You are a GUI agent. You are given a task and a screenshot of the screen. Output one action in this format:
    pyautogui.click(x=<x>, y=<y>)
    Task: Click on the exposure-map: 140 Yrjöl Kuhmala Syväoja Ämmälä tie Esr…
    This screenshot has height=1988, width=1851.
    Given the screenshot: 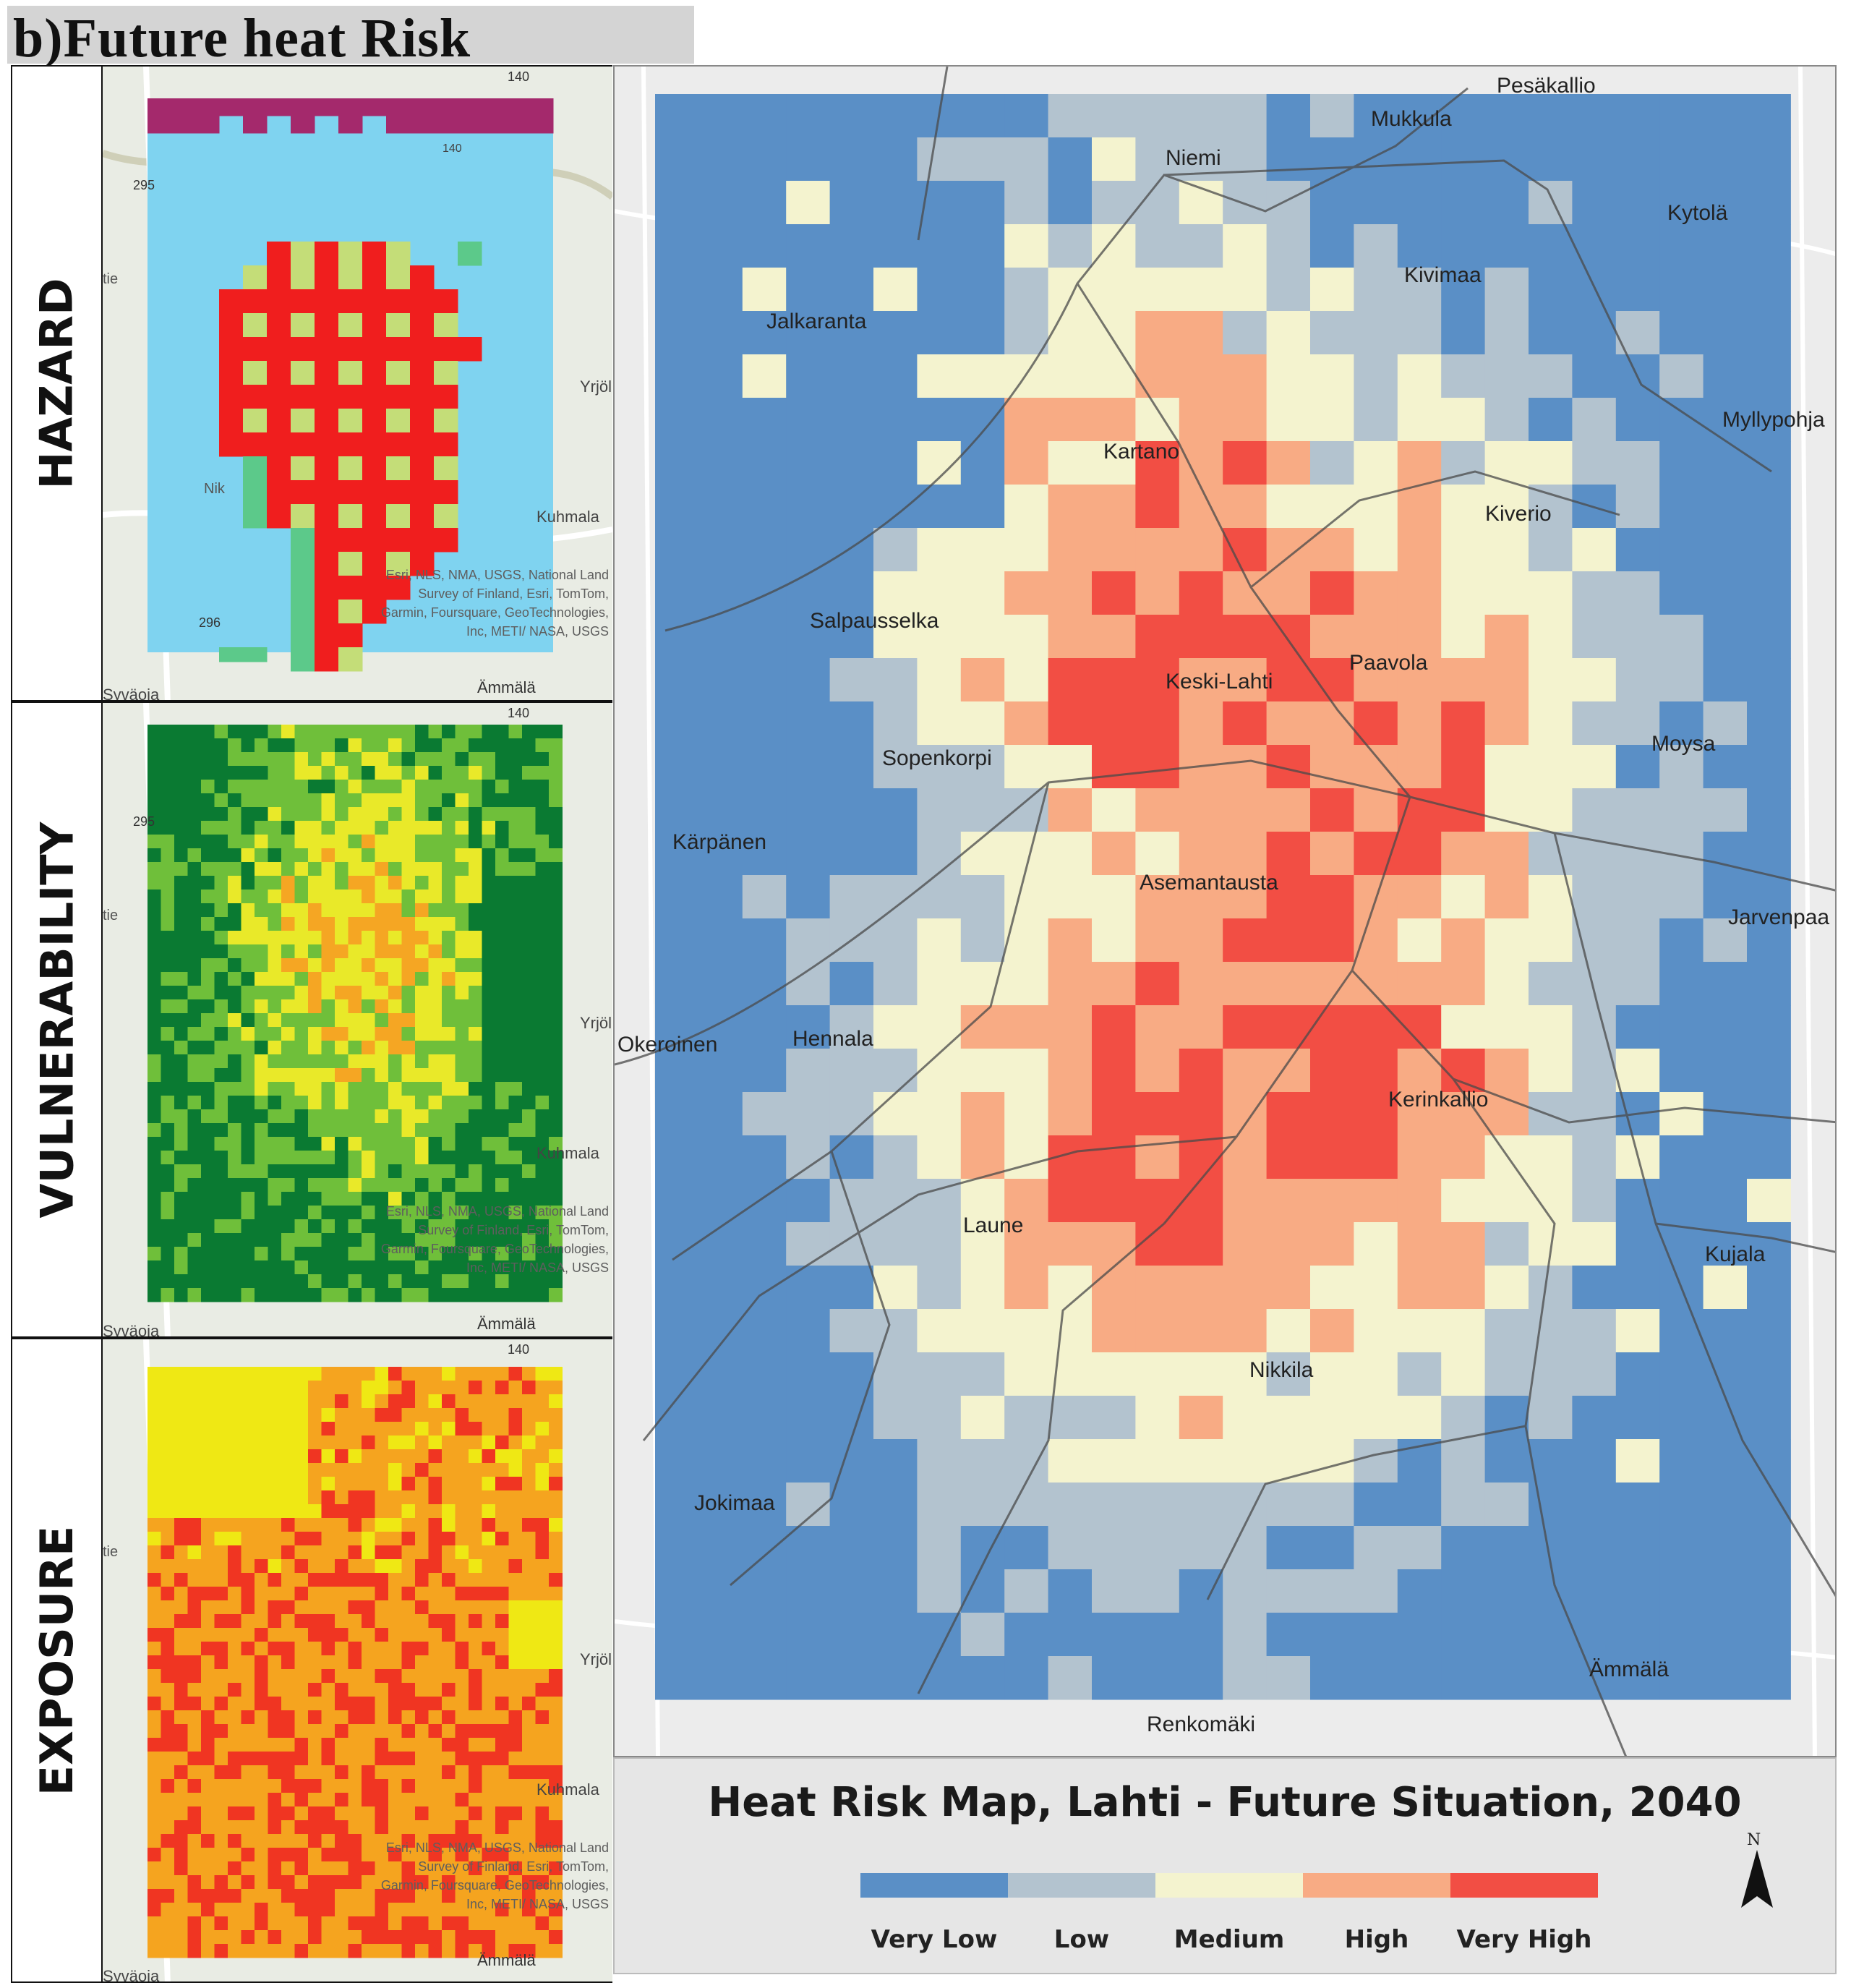 What is the action you would take?
    pyautogui.click(x=357, y=1660)
    